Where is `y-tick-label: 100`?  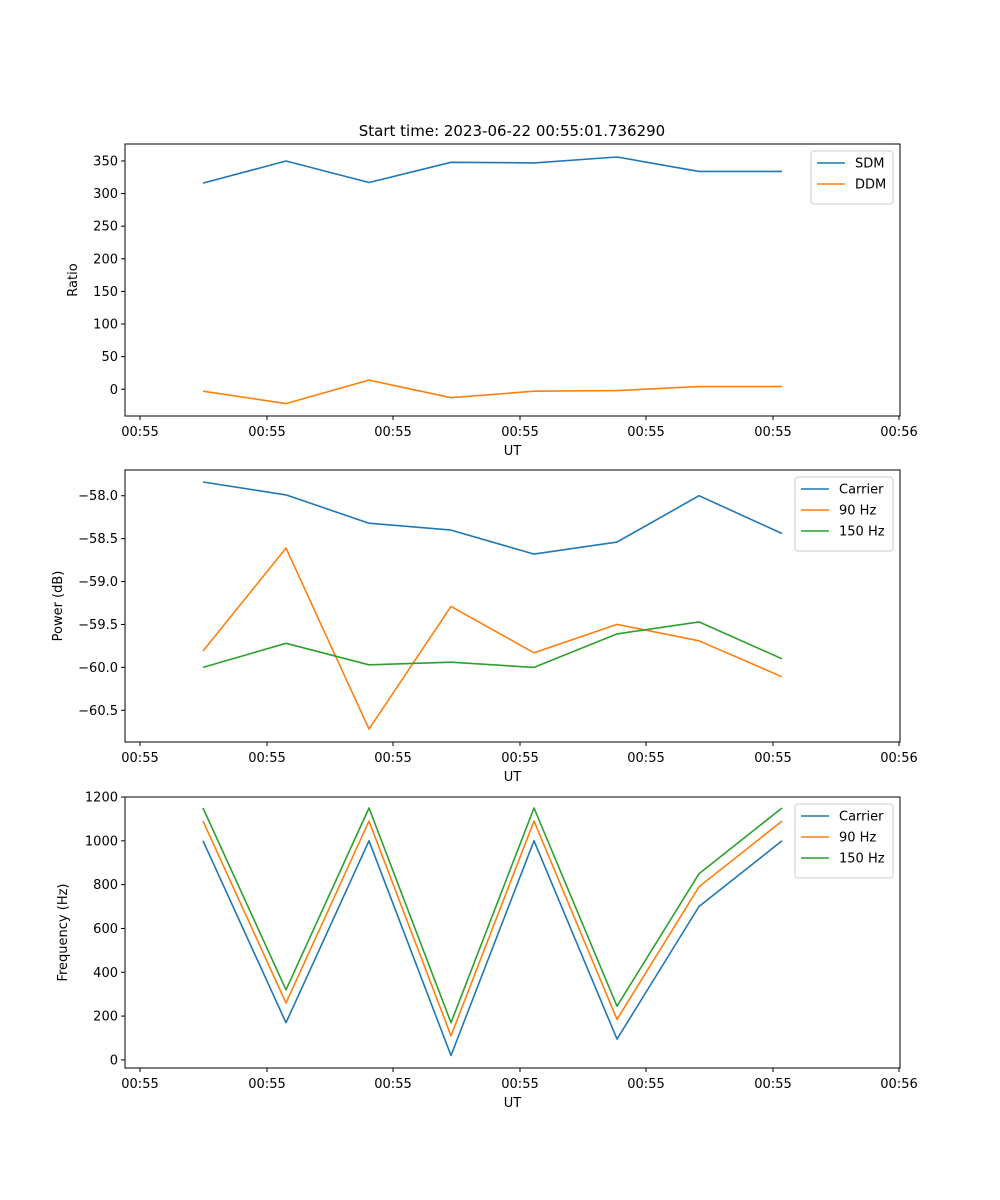 y-tick-label: 100 is located at coordinates (105, 325).